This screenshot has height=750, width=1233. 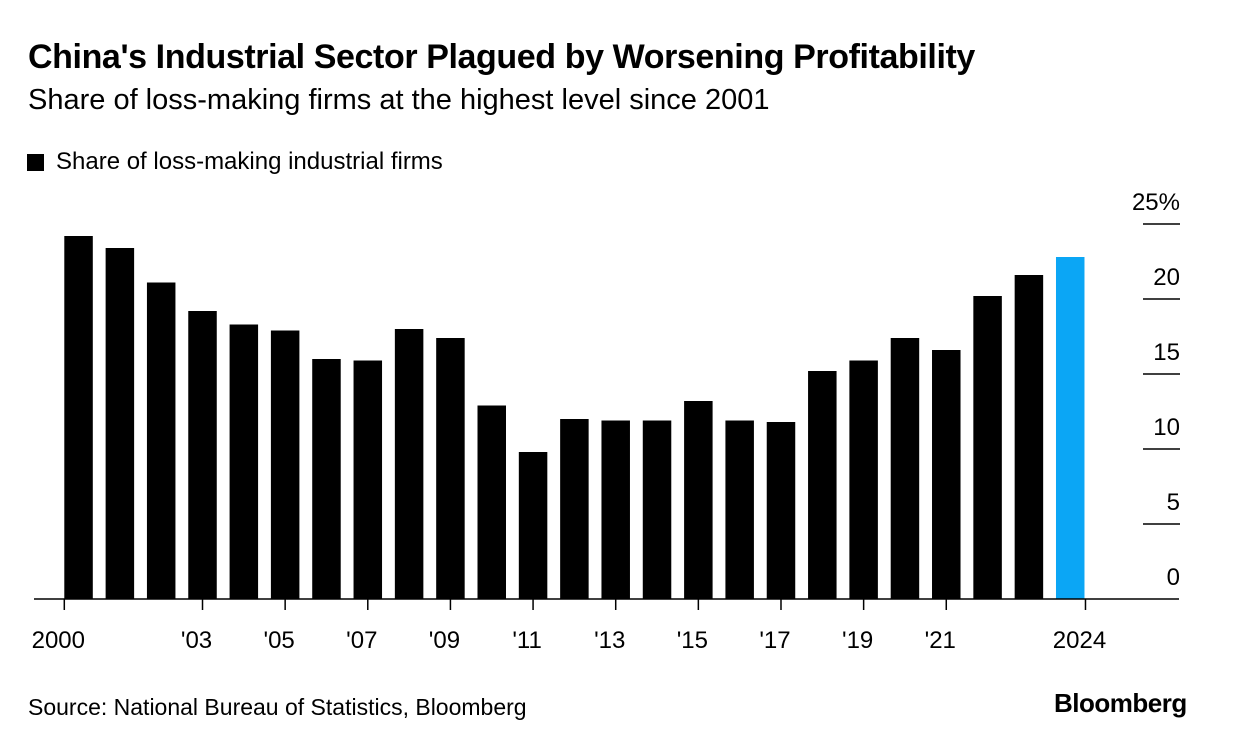 I want to click on y-tick-label-5: 5, so click(x=1173, y=502).